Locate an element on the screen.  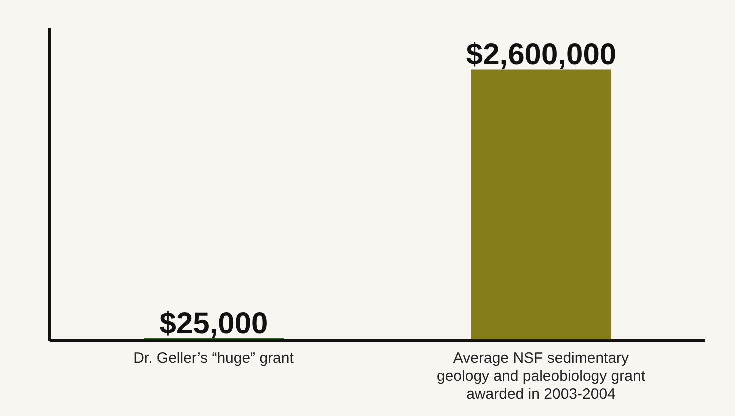
data-label: $2,600,000 is located at coordinates (541, 55).